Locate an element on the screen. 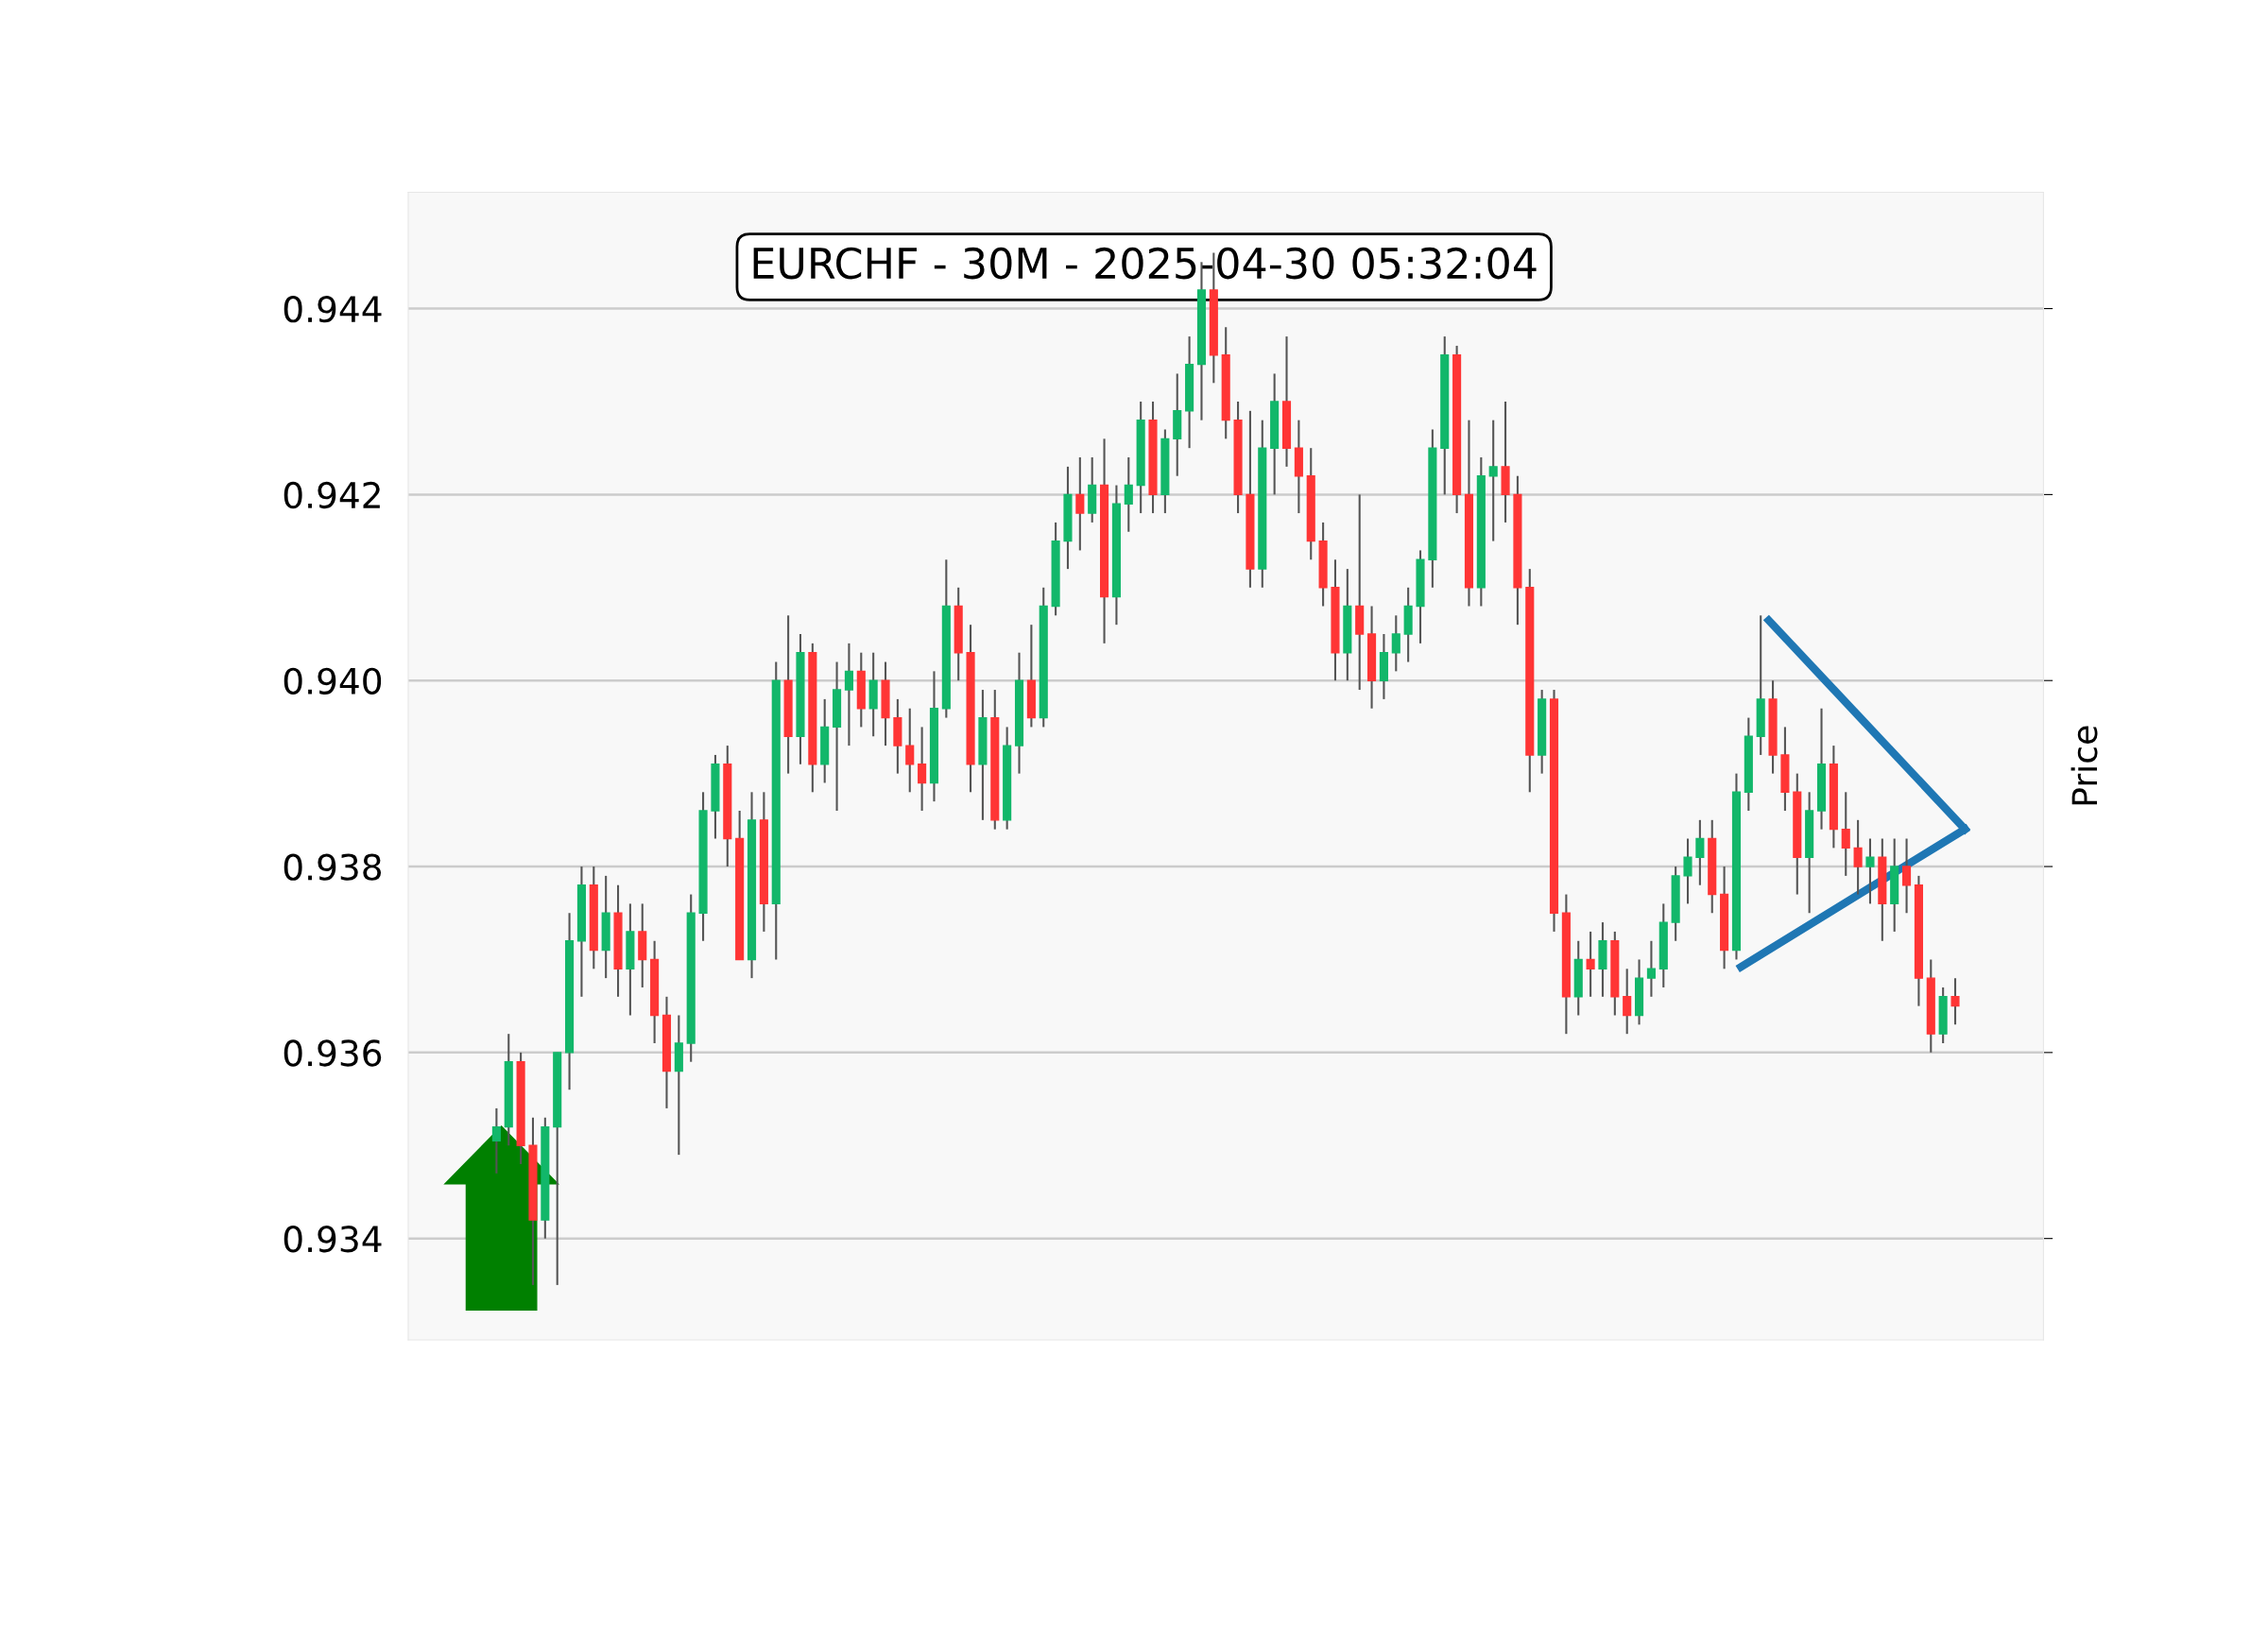 The width and height of the screenshot is (2268, 1630). y-tick-label: 0.934 is located at coordinates (333, 1239).